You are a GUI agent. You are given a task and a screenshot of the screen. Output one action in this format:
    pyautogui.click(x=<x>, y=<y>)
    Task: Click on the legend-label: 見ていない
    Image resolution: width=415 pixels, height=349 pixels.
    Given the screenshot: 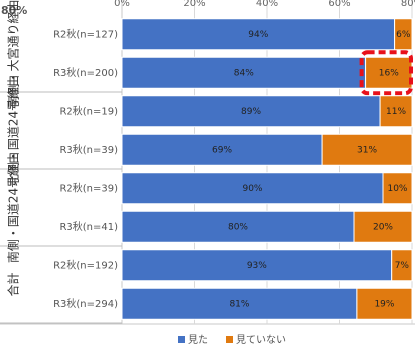 What is the action you would take?
    pyautogui.click(x=261, y=340)
    